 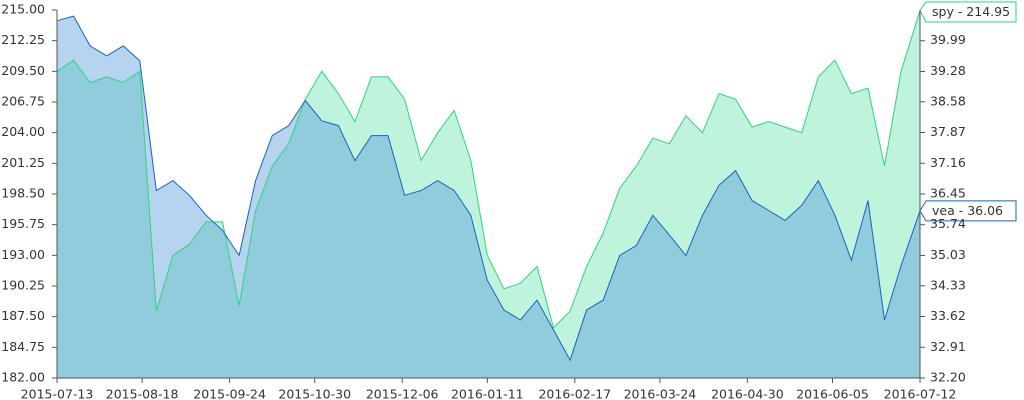 I want to click on y2-tick-label: 34.33, so click(x=948, y=284).